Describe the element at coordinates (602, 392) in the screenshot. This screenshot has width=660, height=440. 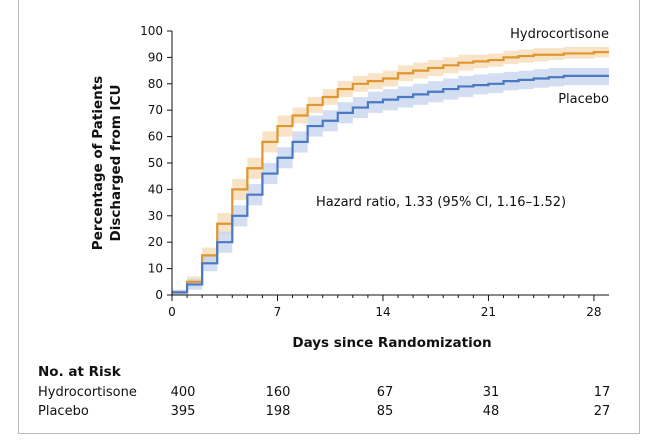
I see `risk-cell-day-28: 17` at that location.